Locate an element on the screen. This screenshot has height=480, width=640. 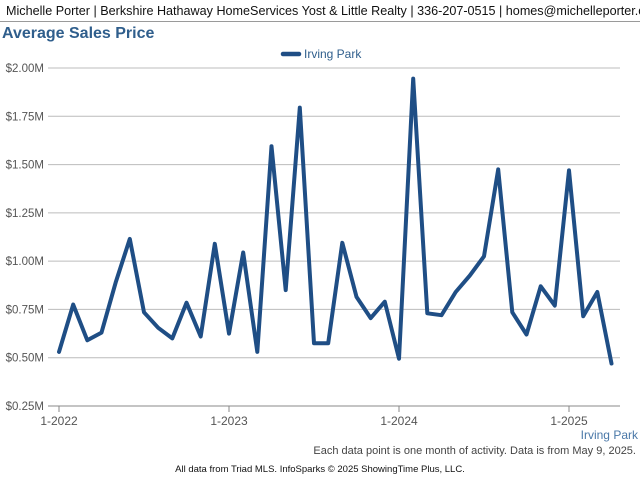
x-tick-label: 1-2023 is located at coordinates (229, 421).